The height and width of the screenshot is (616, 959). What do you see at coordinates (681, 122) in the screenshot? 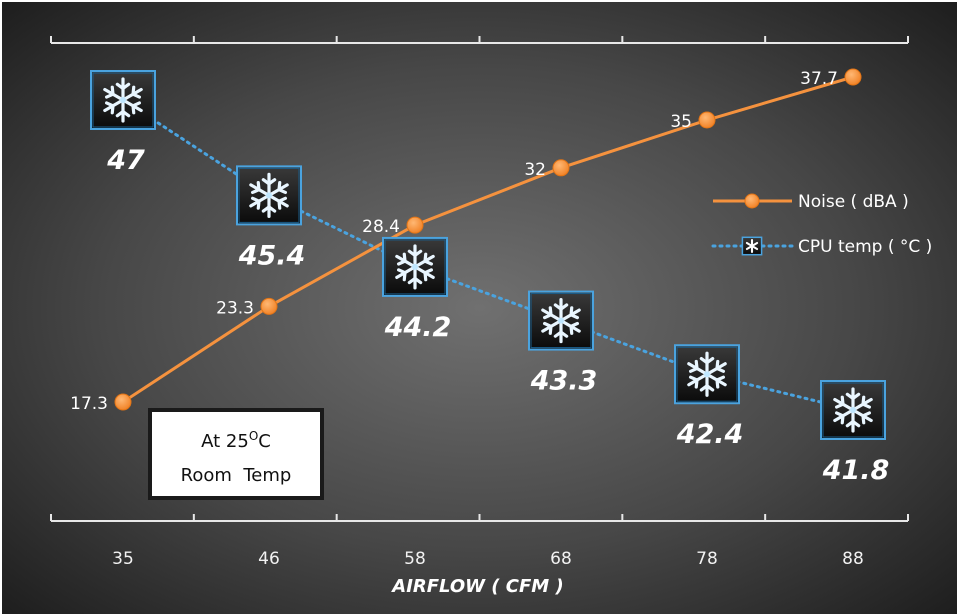
I see `noise-data-label: 35` at bounding box center [681, 122].